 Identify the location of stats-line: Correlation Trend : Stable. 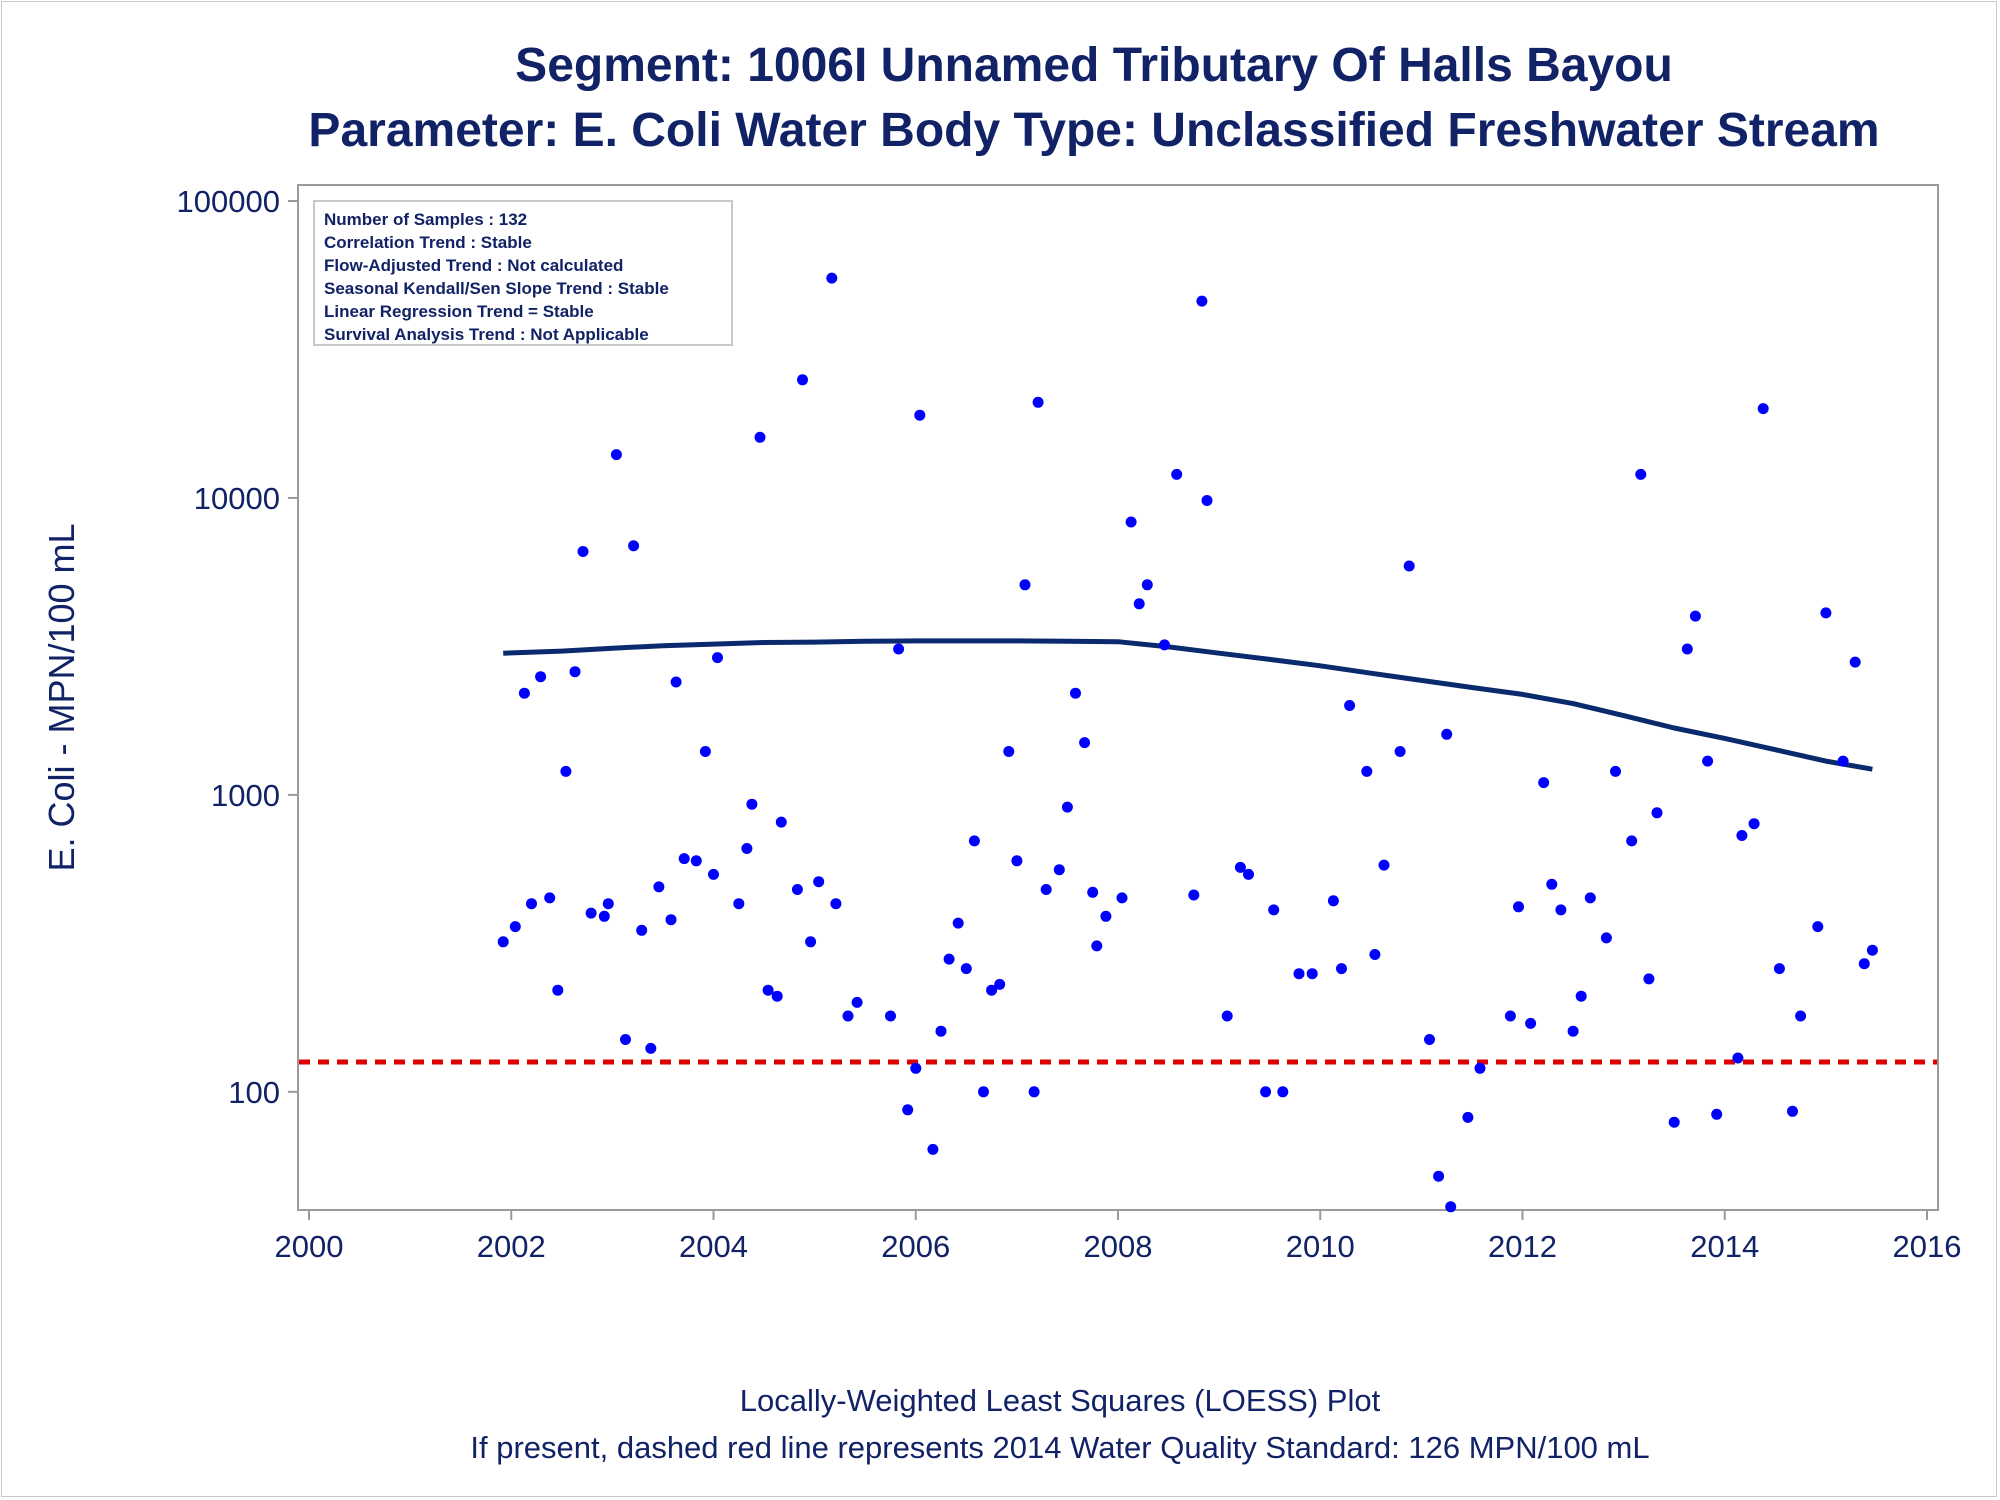
(428, 242).